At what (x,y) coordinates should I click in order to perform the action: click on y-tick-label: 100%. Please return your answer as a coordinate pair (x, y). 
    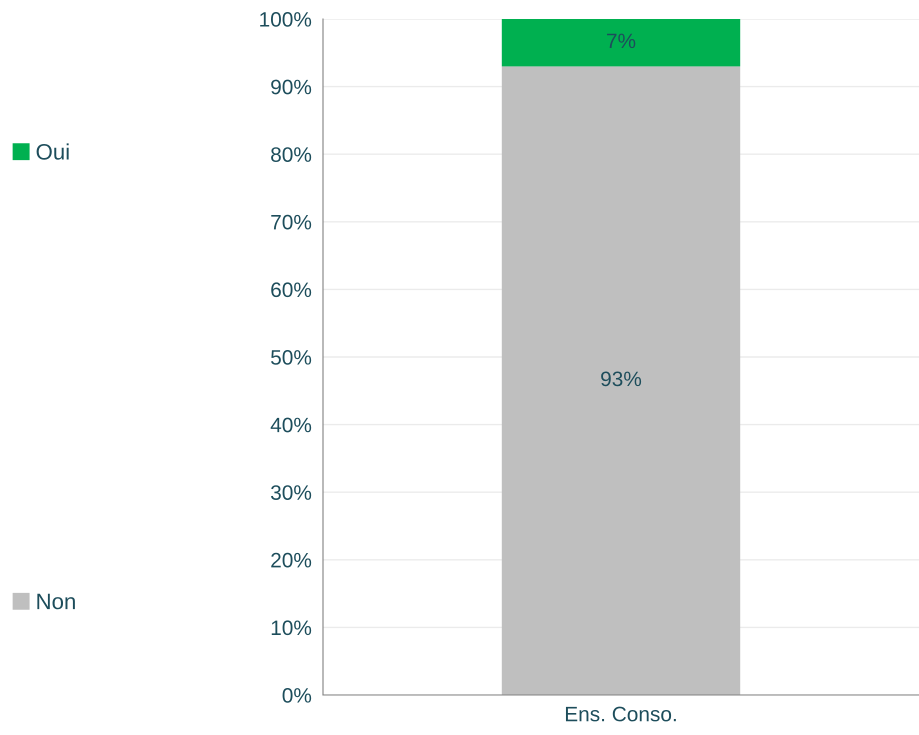
    Looking at the image, I should click on (286, 19).